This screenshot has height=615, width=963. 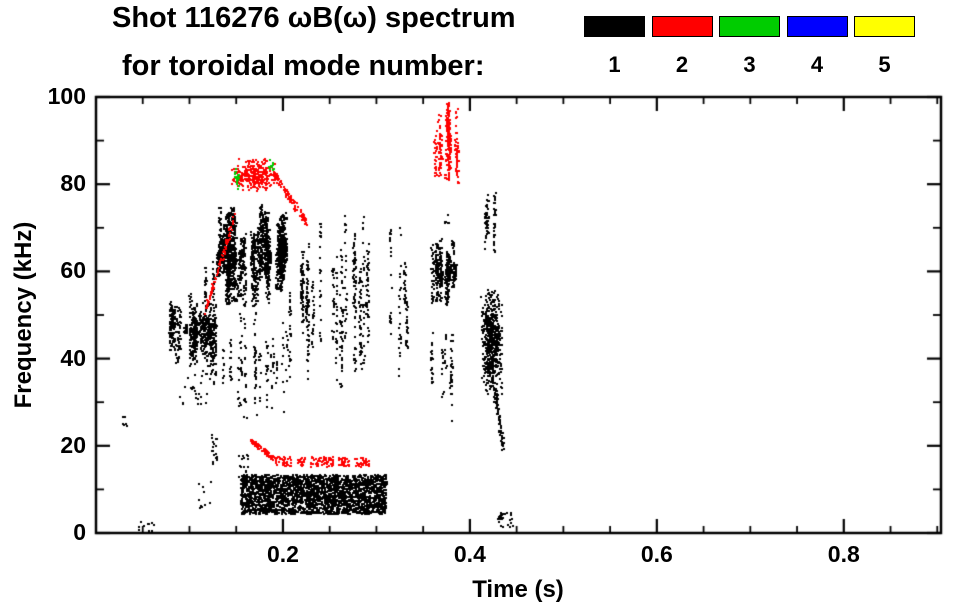 I want to click on chart-subtitle: for toroidal mode number:, so click(x=303, y=66).